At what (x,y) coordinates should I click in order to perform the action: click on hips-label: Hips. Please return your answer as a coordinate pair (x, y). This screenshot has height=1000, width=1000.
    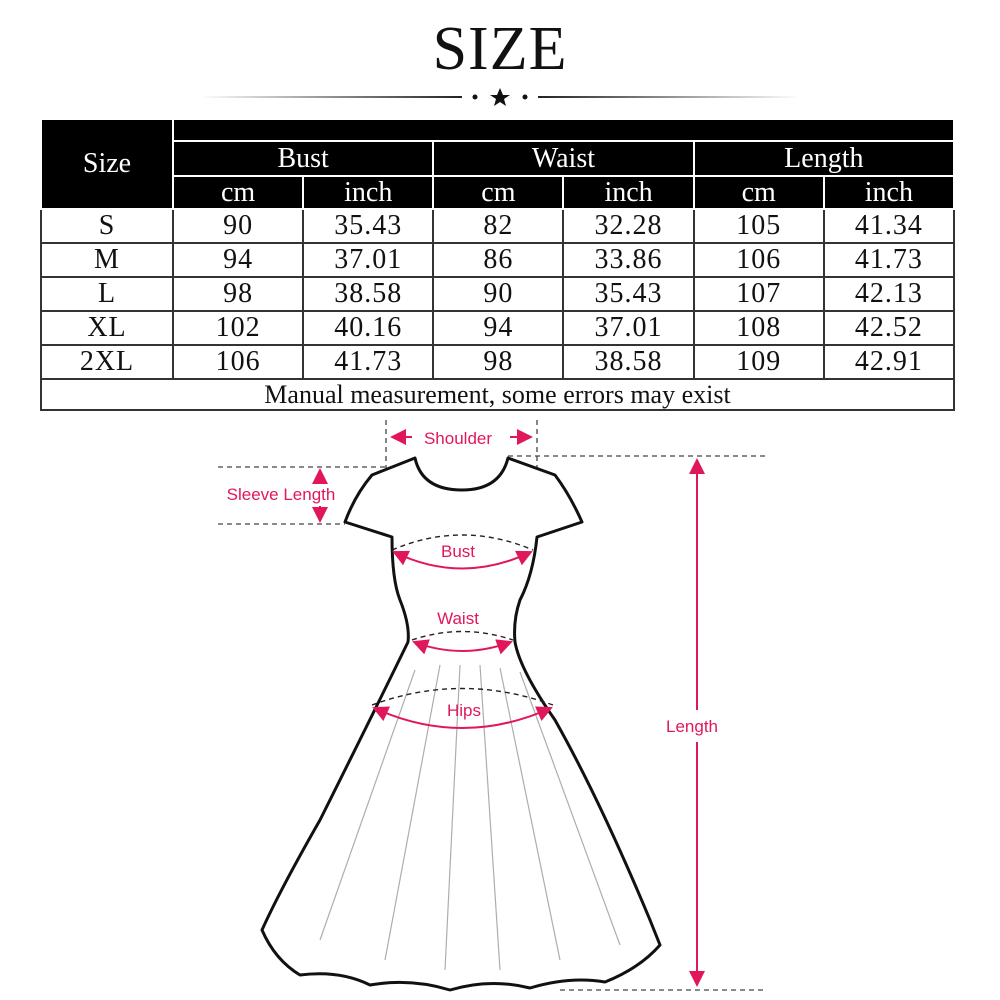
    Looking at the image, I should click on (464, 710).